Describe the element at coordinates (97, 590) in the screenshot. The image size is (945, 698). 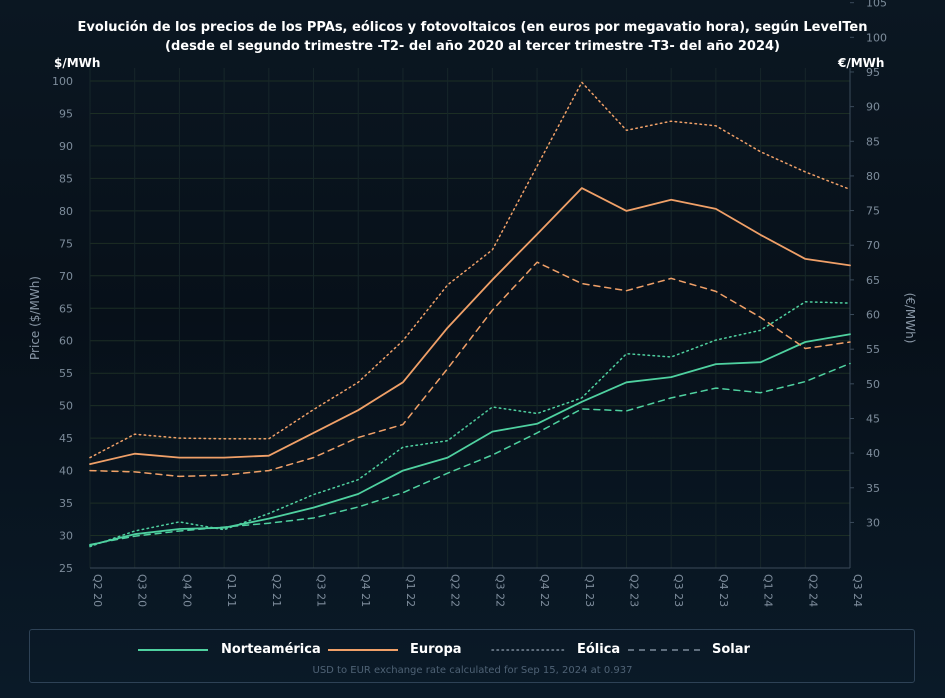
I see `x-tick-label: Q2 20` at that location.